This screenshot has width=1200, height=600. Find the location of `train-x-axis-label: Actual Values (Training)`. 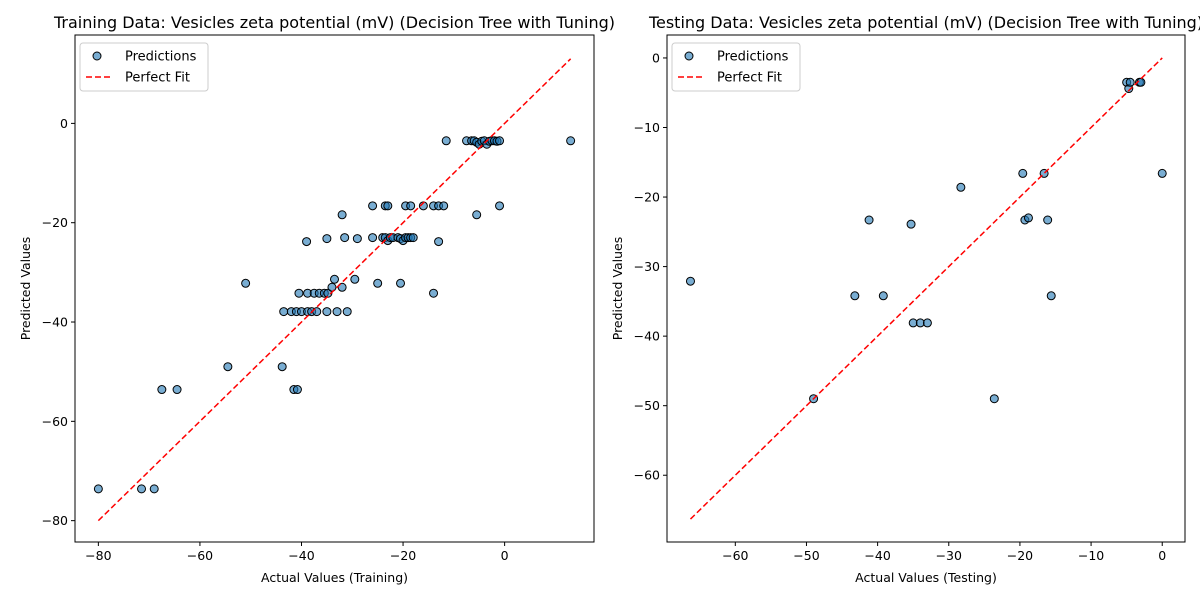

train-x-axis-label: Actual Values (Training) is located at coordinates (334, 577).